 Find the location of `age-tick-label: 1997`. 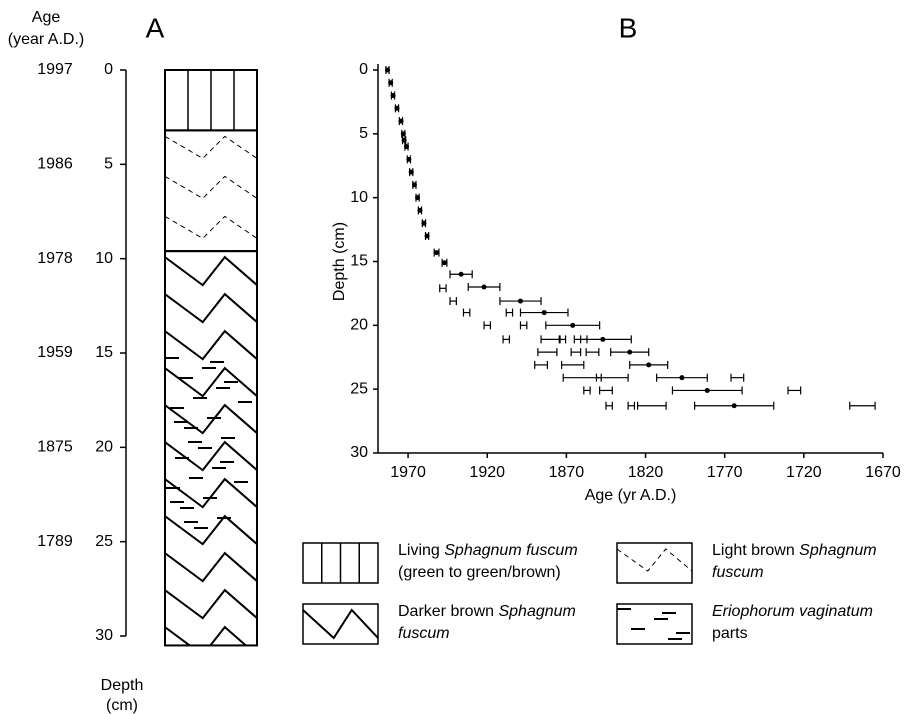

age-tick-label: 1997 is located at coordinates (55, 69).